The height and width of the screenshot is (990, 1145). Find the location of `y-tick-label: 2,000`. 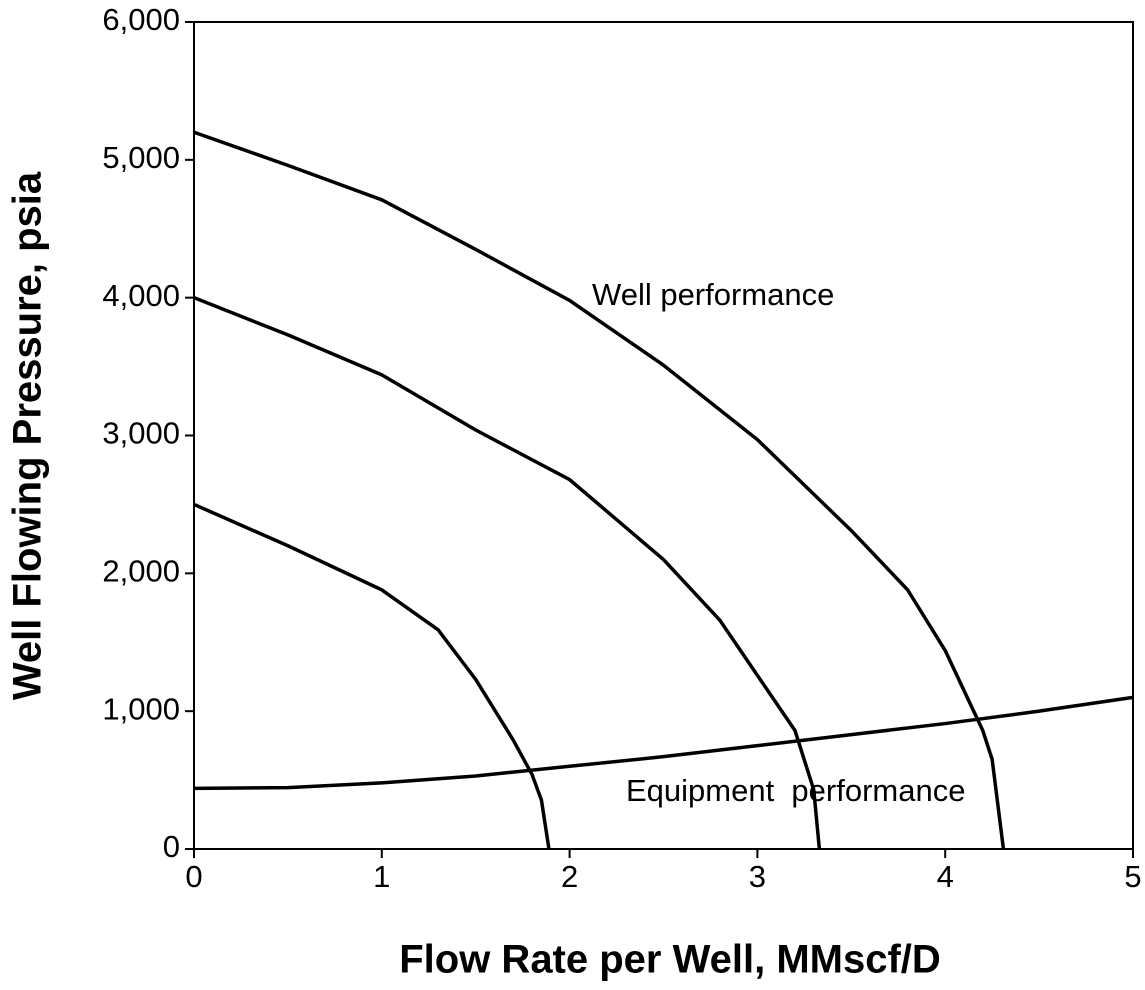

y-tick-label: 2,000 is located at coordinates (141, 571).